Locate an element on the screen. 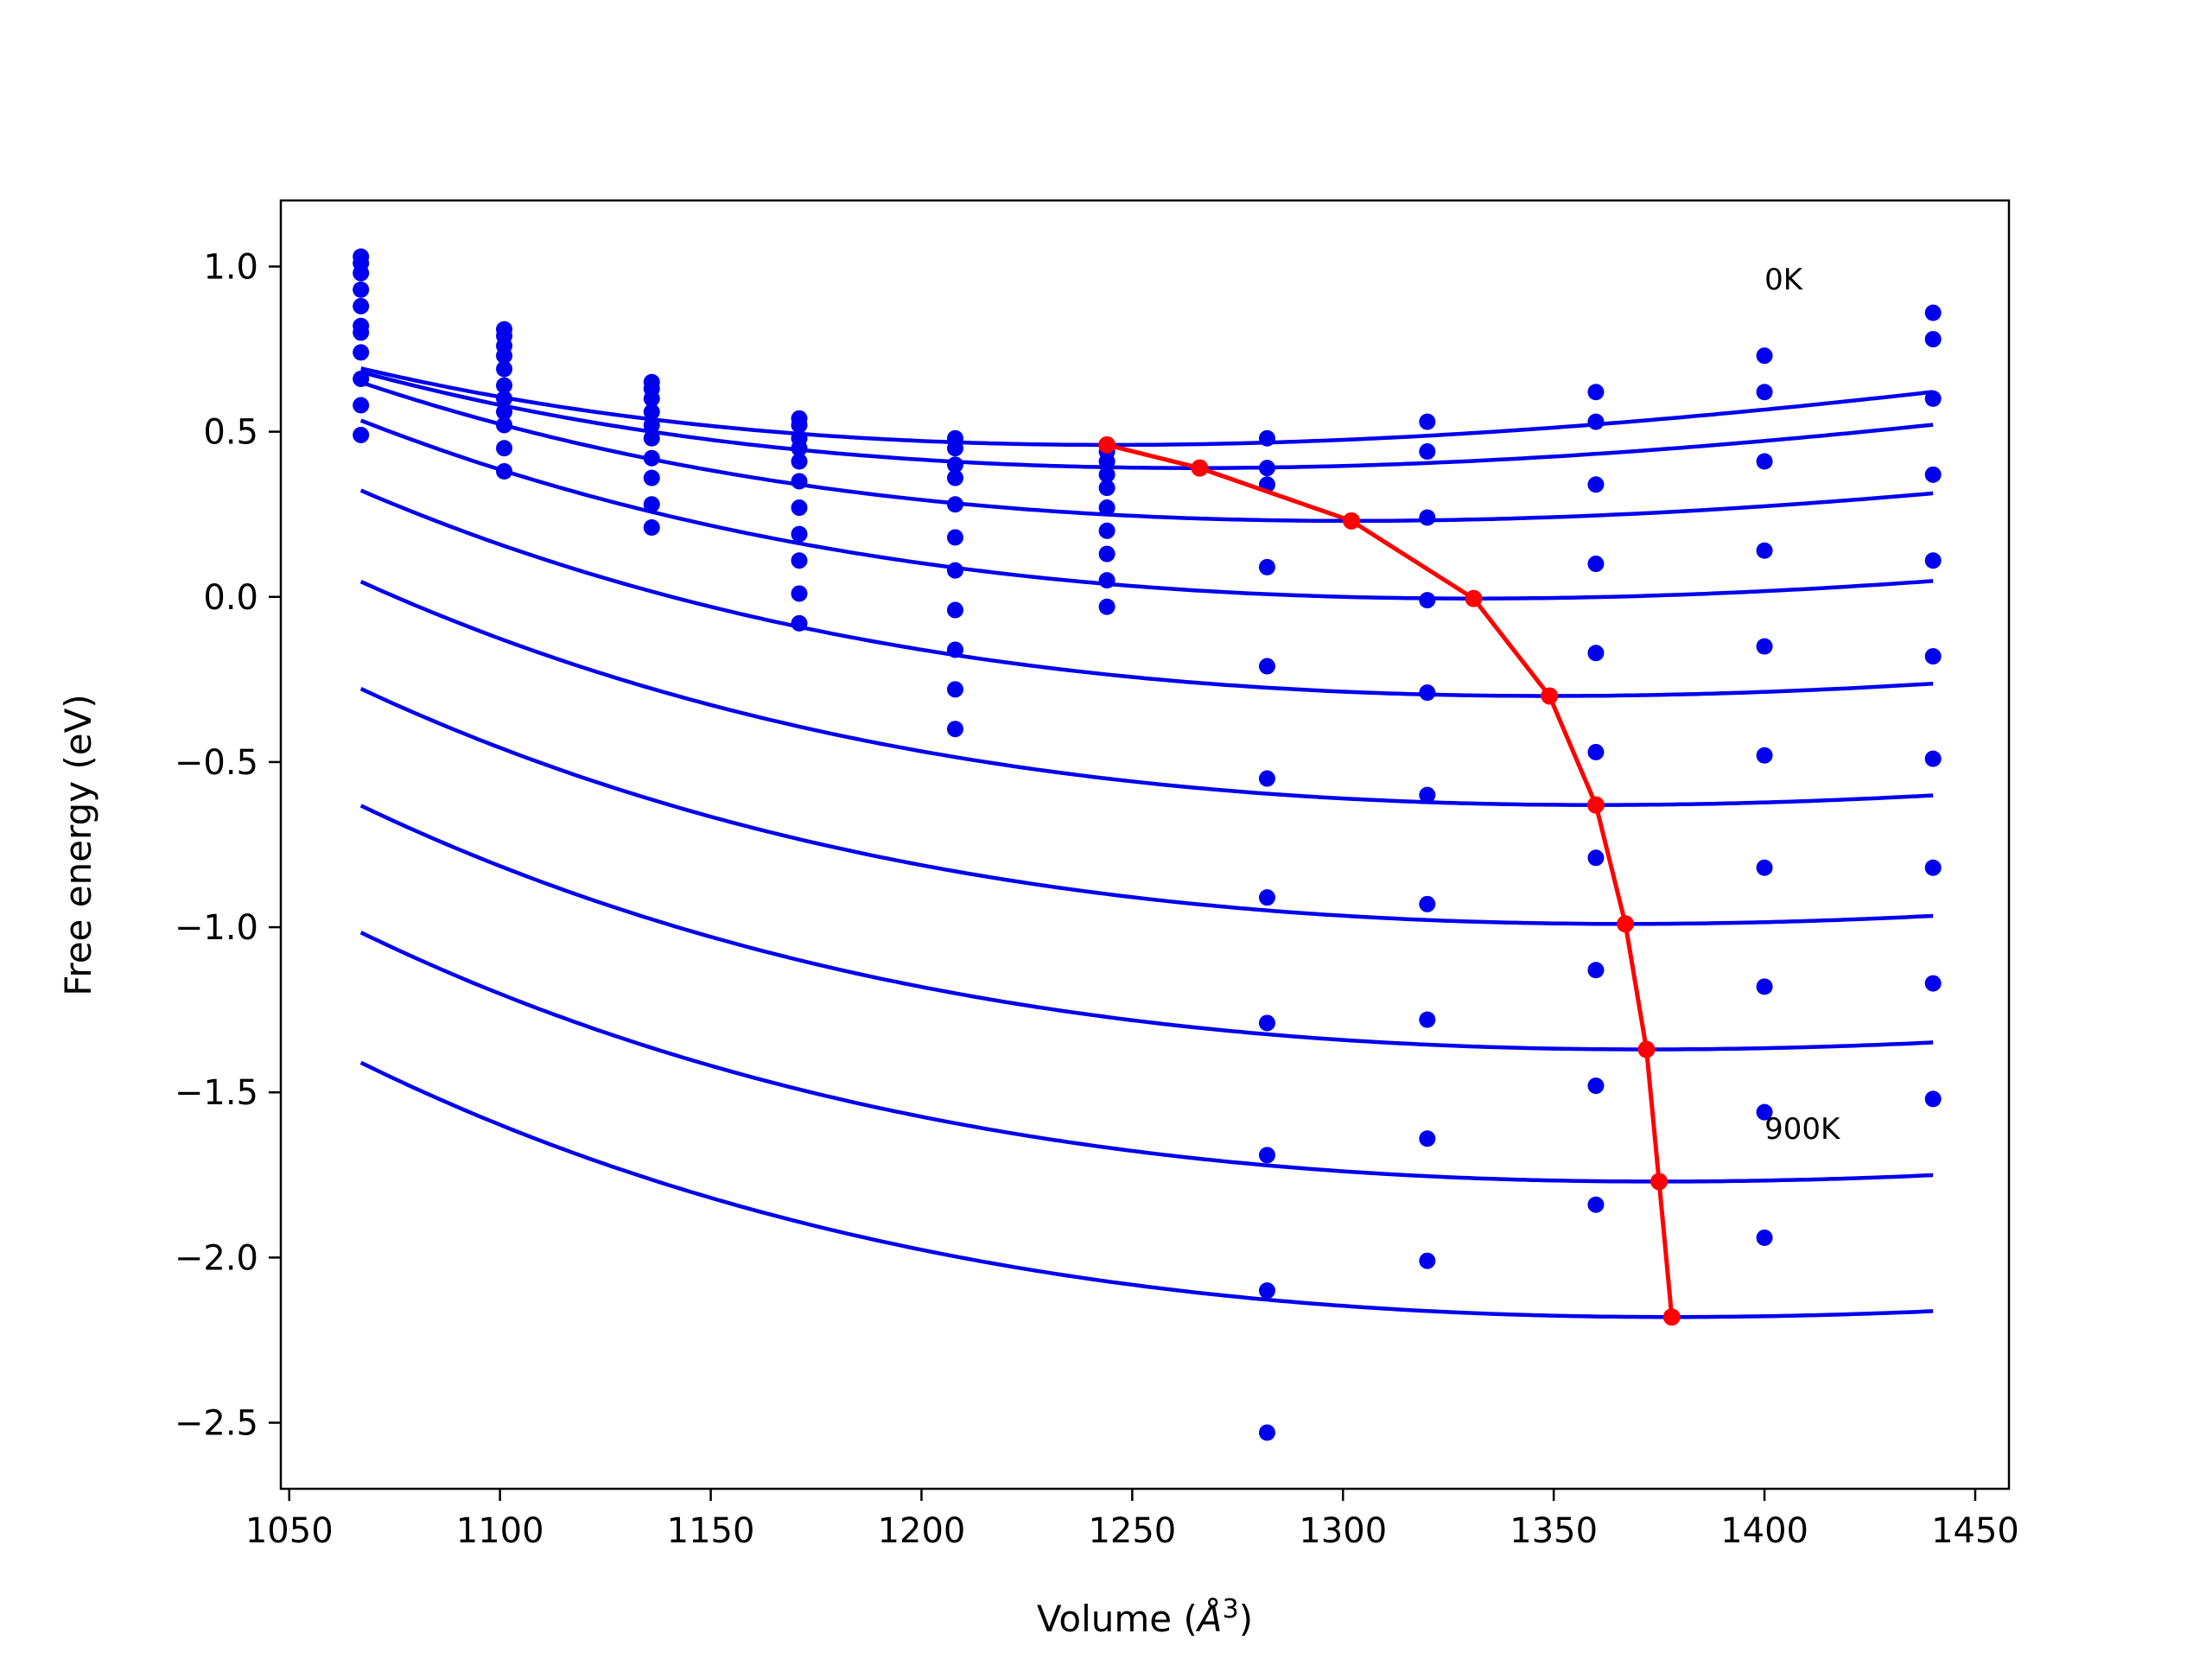 The image size is (2212, 1659). x-axis-label: Volume (Å3) is located at coordinates (1145, 1617).